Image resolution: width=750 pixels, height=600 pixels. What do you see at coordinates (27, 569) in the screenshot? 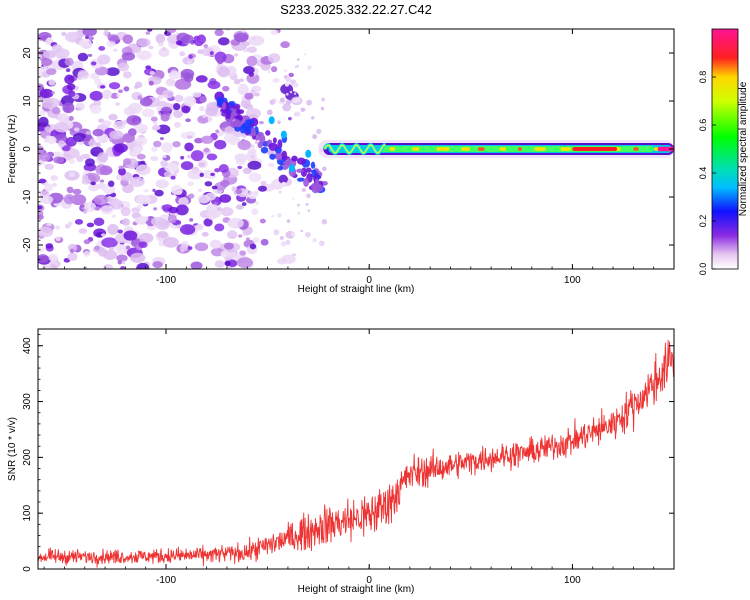
I see `y-tick-label: 0` at bounding box center [27, 569].